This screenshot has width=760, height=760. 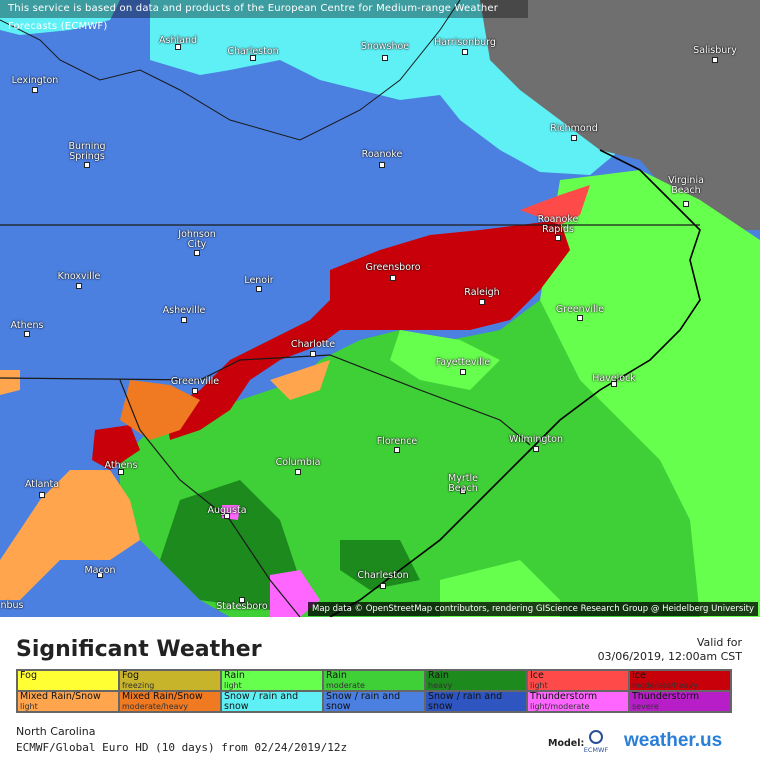 What do you see at coordinates (639, 675) in the screenshot?
I see `legend-label: Ice` at bounding box center [639, 675].